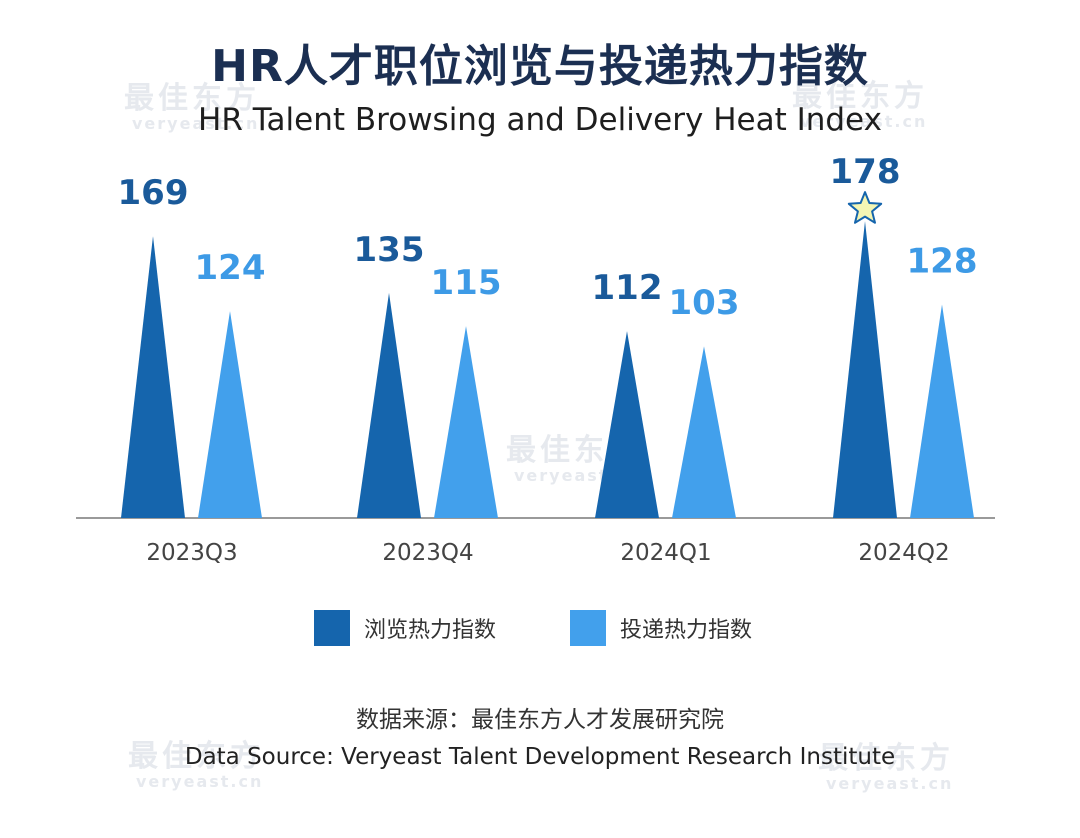  I want to click on legend-item-delivery: 投递热力指数, so click(661, 628).